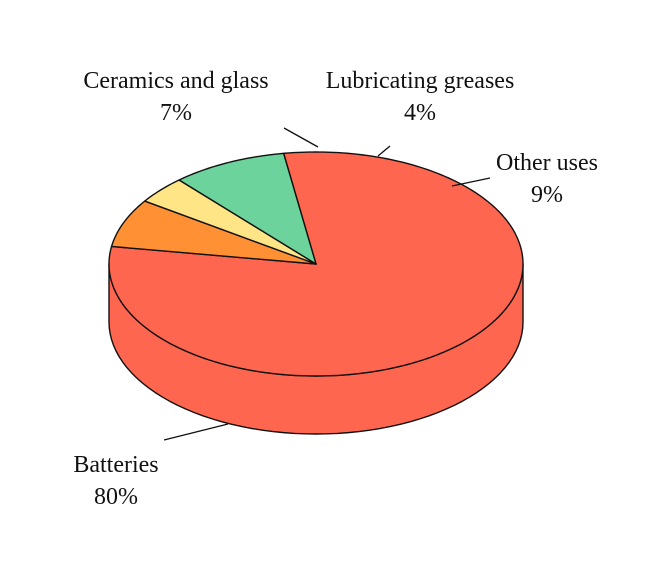 Image resolution: width=650 pixels, height=564 pixels. What do you see at coordinates (420, 81) in the screenshot?
I see `slice-label-lubricating-greases: Lubricating greases` at bounding box center [420, 81].